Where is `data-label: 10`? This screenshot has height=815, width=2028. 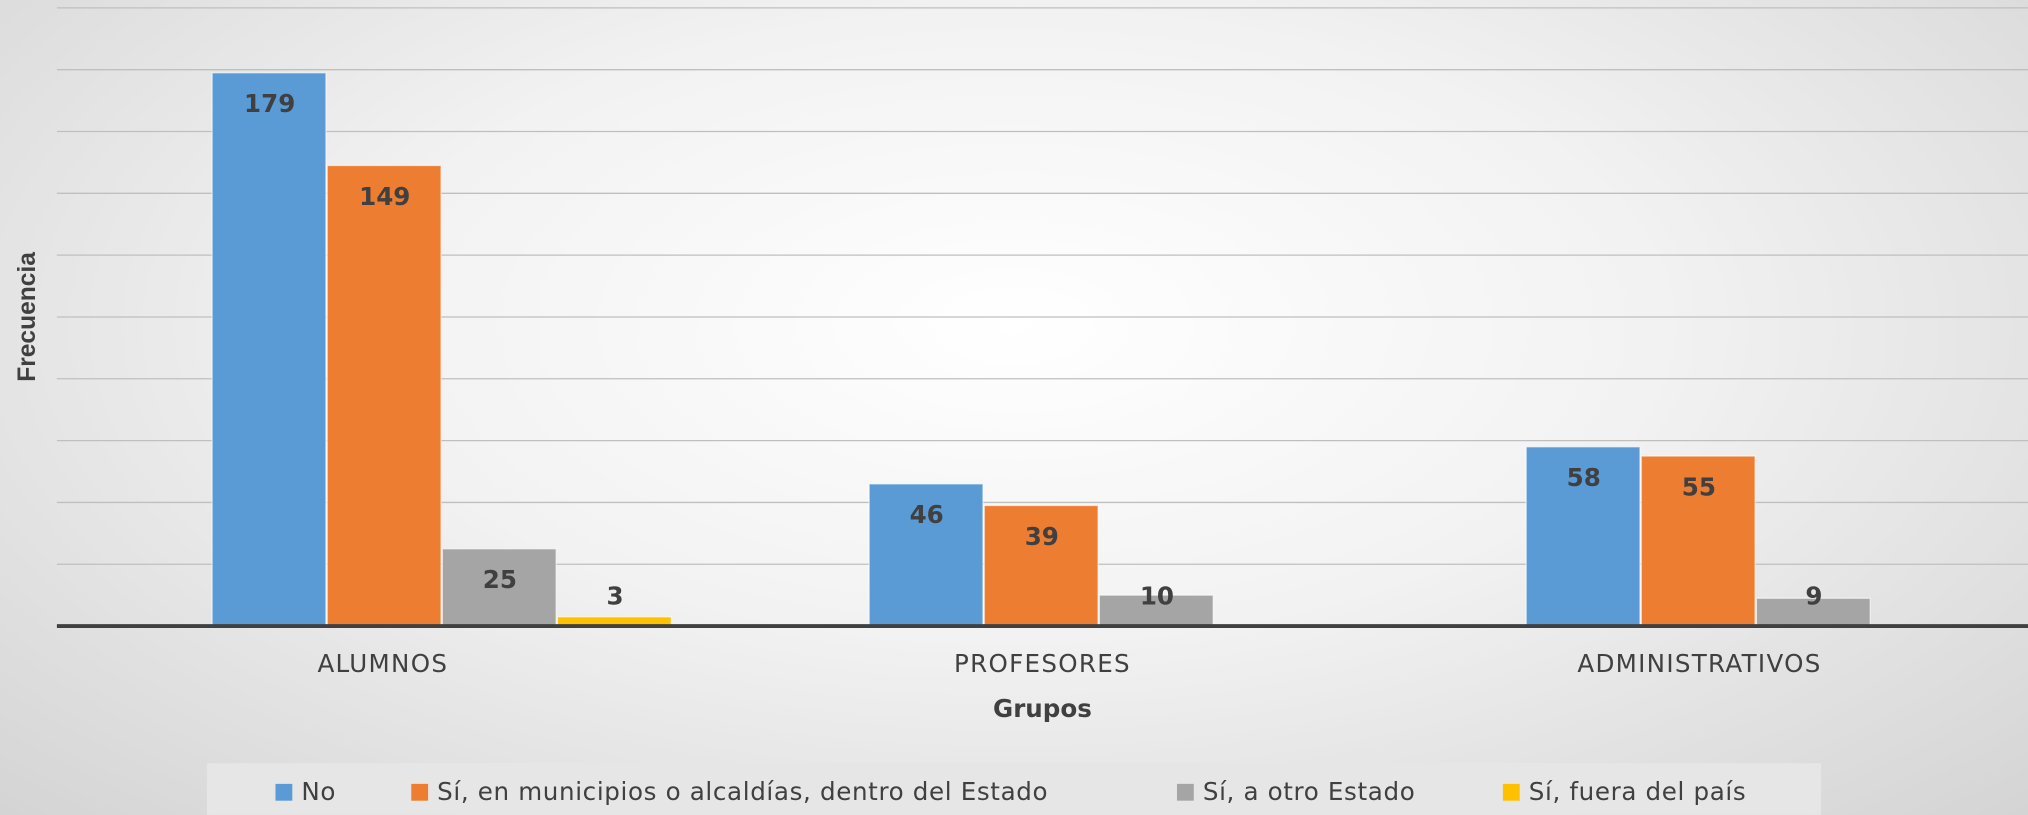
data-label: 10 is located at coordinates (1157, 596).